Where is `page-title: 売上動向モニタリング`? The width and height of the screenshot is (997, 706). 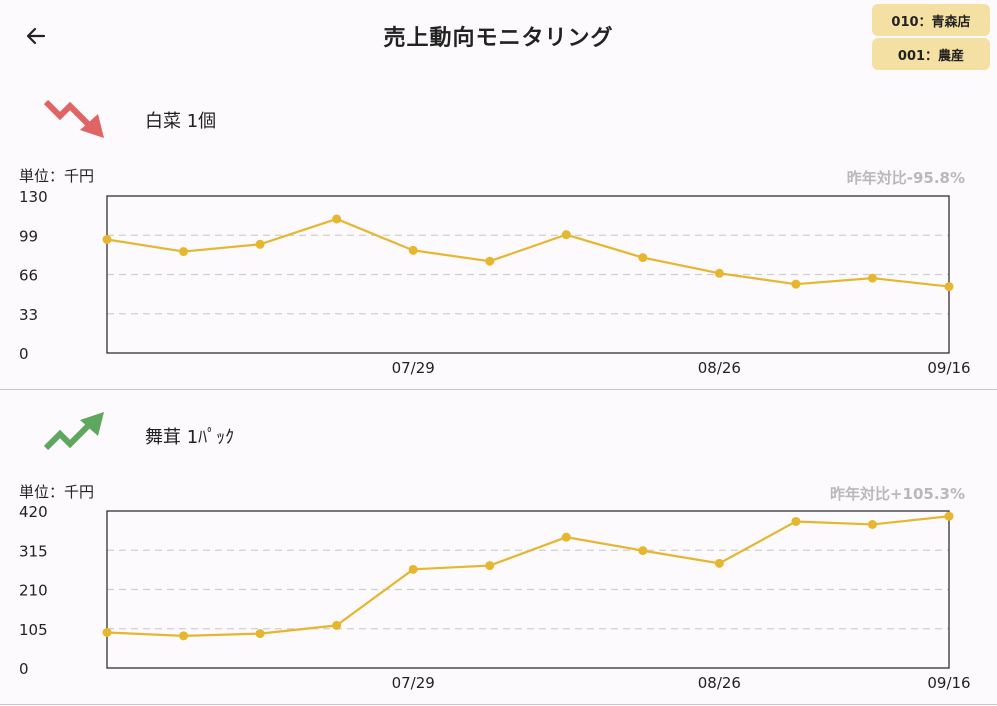 page-title: 売上動向モニタリング is located at coordinates (498, 38).